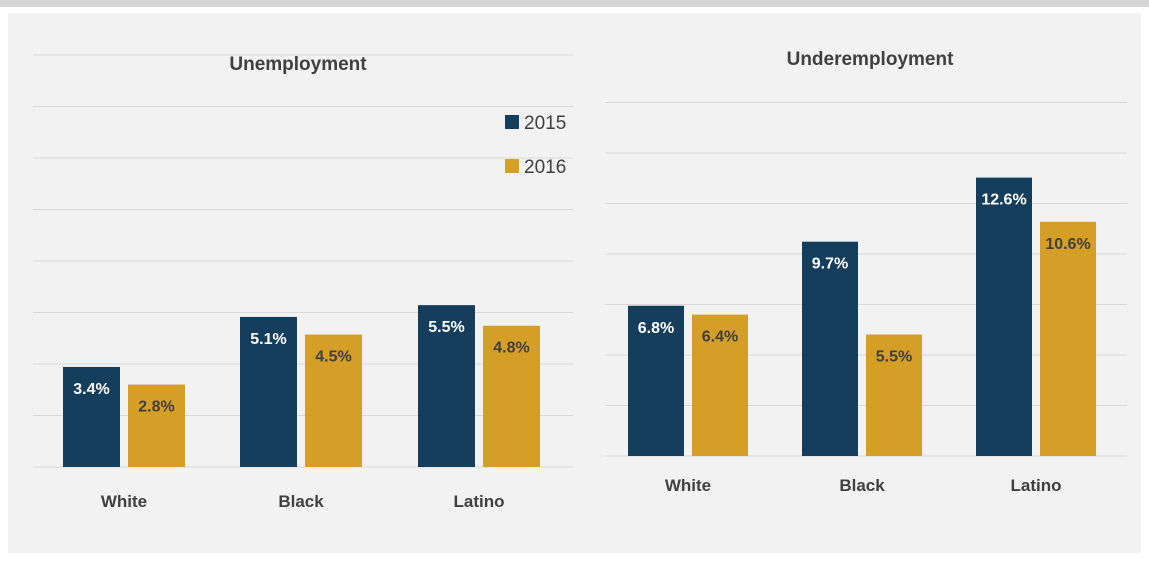  What do you see at coordinates (1067, 244) in the screenshot?
I see `data-label: 10.6%` at bounding box center [1067, 244].